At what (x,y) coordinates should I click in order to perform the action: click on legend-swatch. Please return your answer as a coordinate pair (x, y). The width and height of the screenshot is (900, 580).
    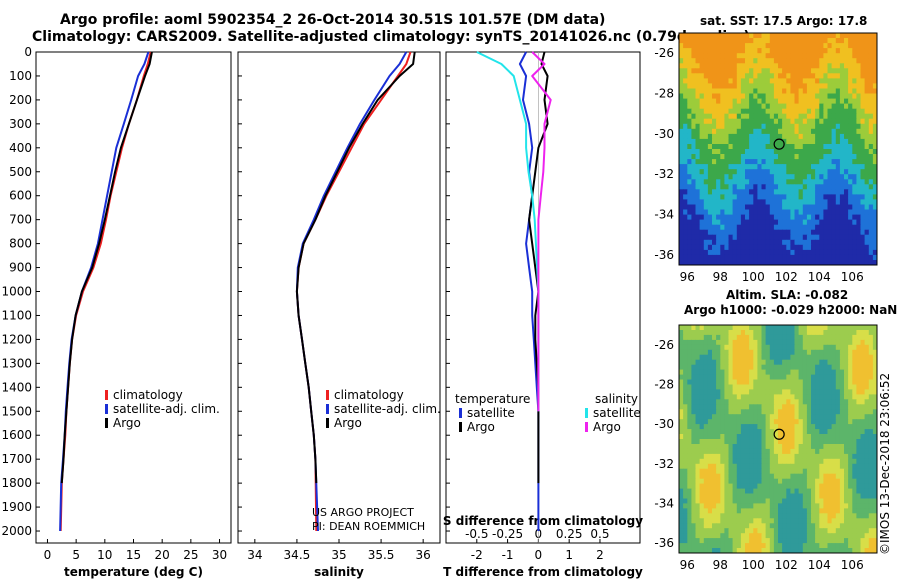
    Looking at the image, I should click on (106, 423).